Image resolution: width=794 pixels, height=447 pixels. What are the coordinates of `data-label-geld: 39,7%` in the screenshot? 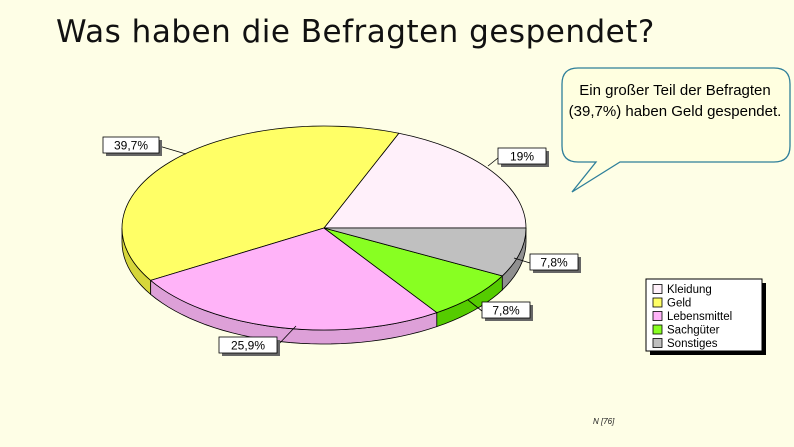 It's located at (144, 146).